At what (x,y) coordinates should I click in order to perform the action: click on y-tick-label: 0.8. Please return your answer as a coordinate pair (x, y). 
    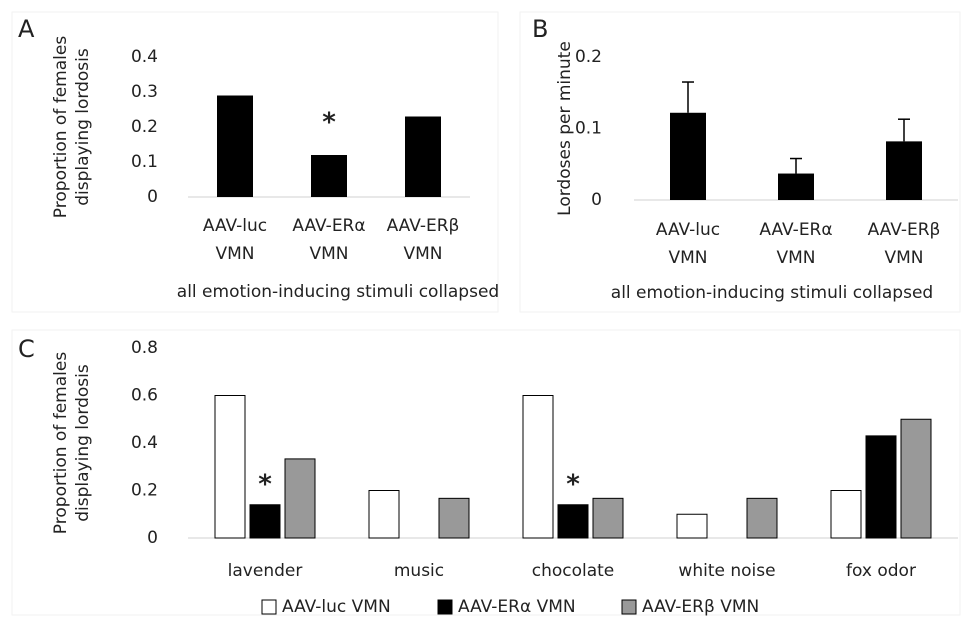
    Looking at the image, I should click on (144, 348).